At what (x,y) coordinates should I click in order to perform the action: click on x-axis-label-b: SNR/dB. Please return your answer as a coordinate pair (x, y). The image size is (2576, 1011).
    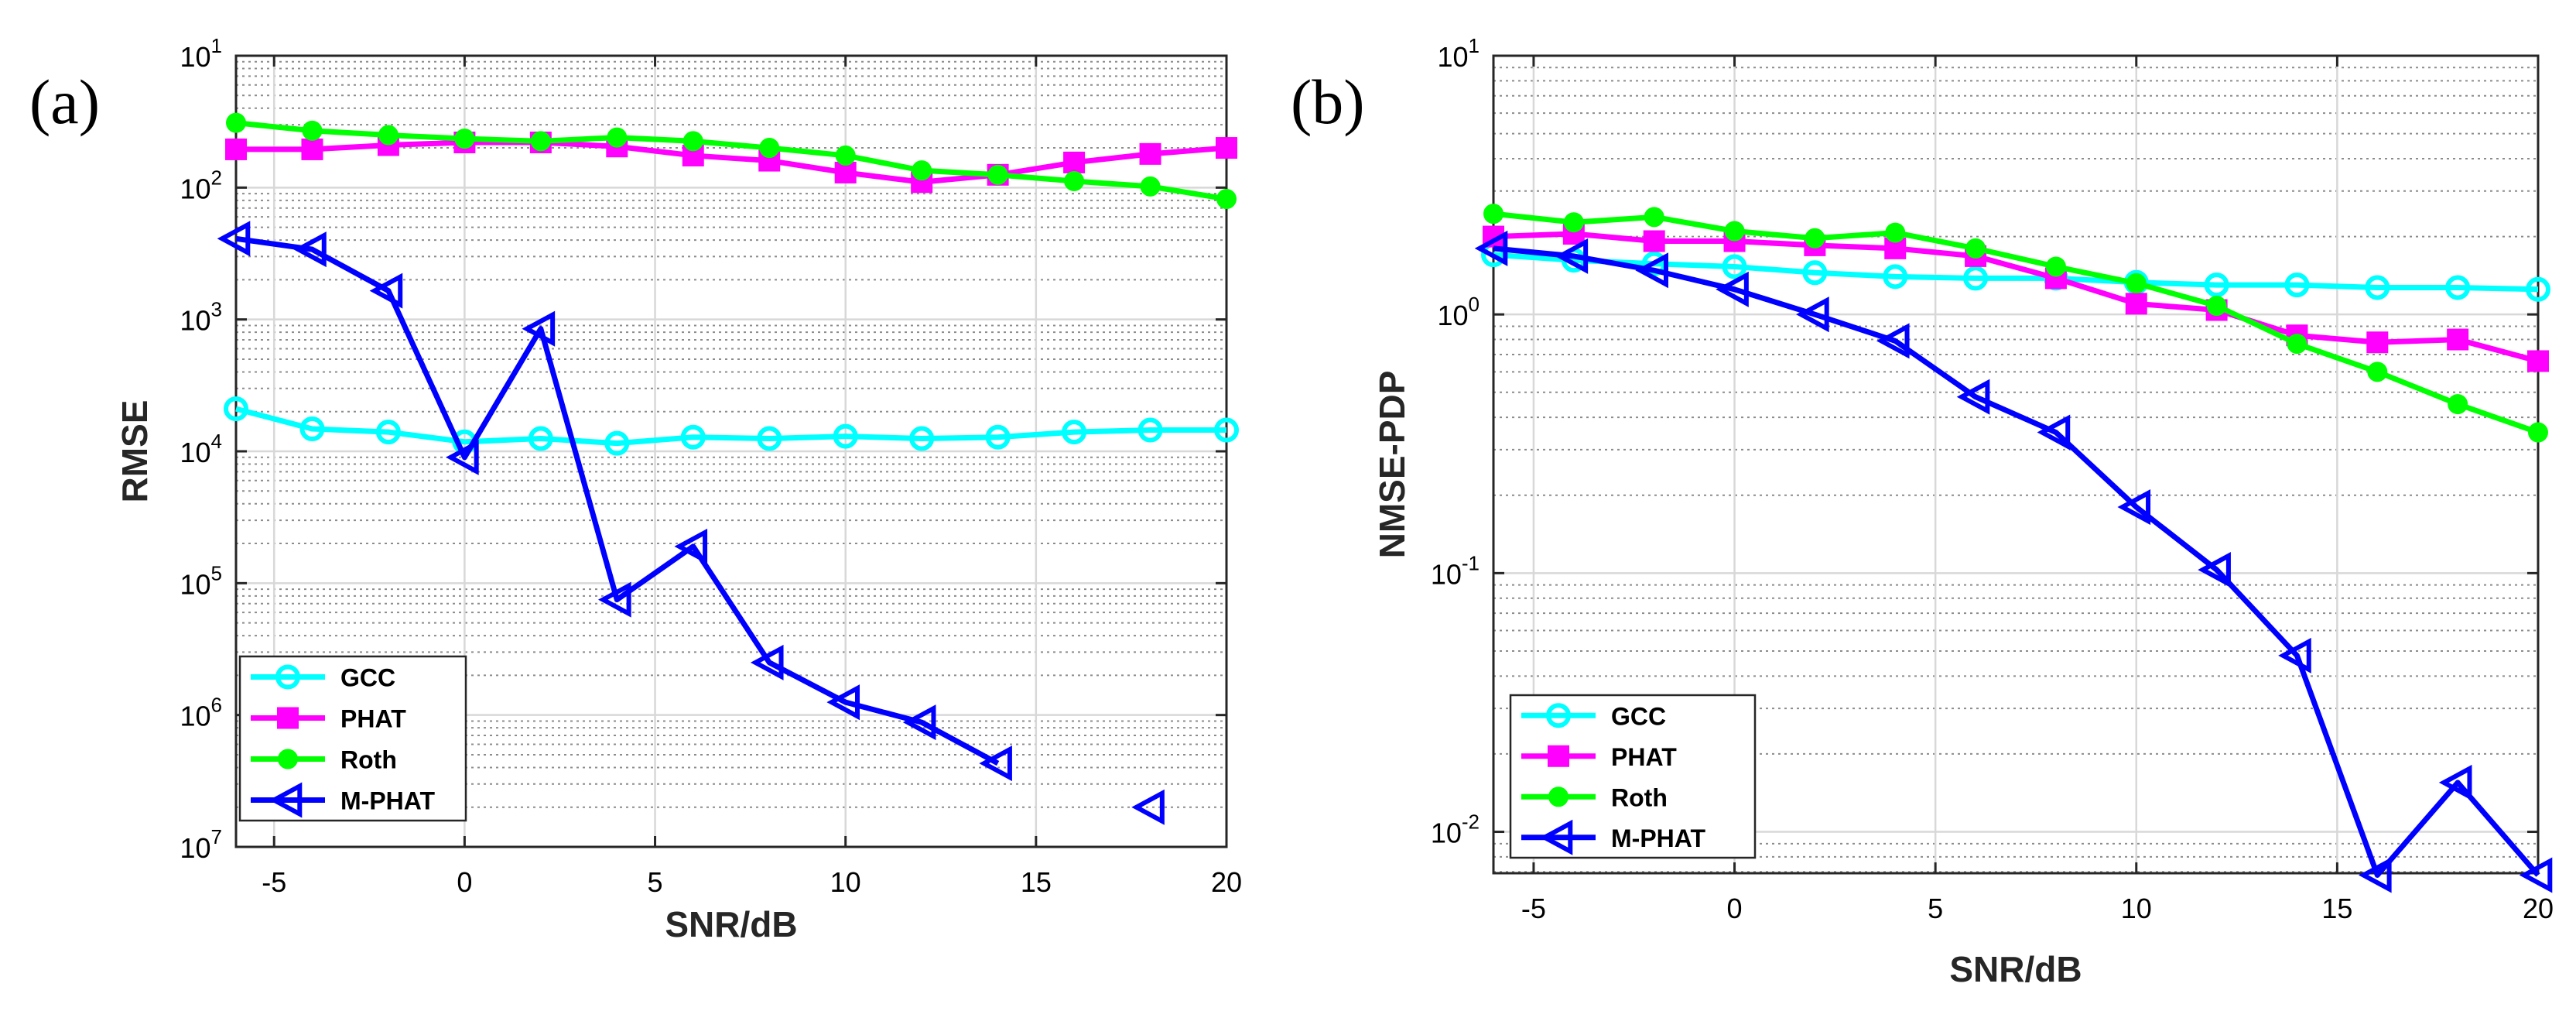
    Looking at the image, I should click on (2016, 969).